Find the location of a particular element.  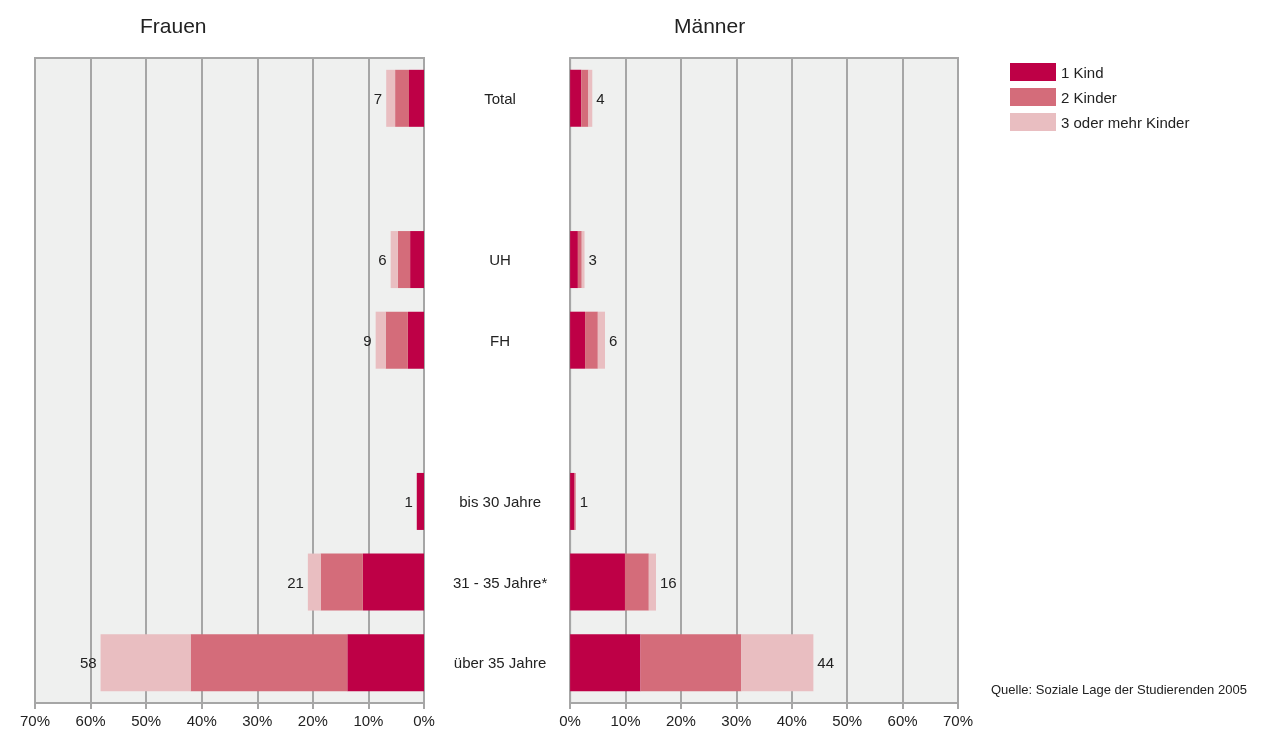

y-tick-label: Total is located at coordinates (500, 98).